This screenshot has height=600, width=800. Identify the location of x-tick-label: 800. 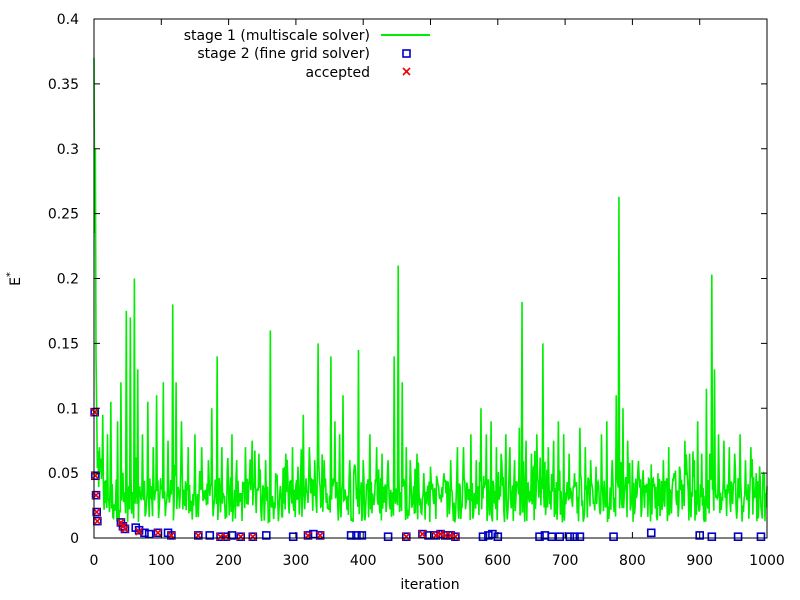
(632, 561).